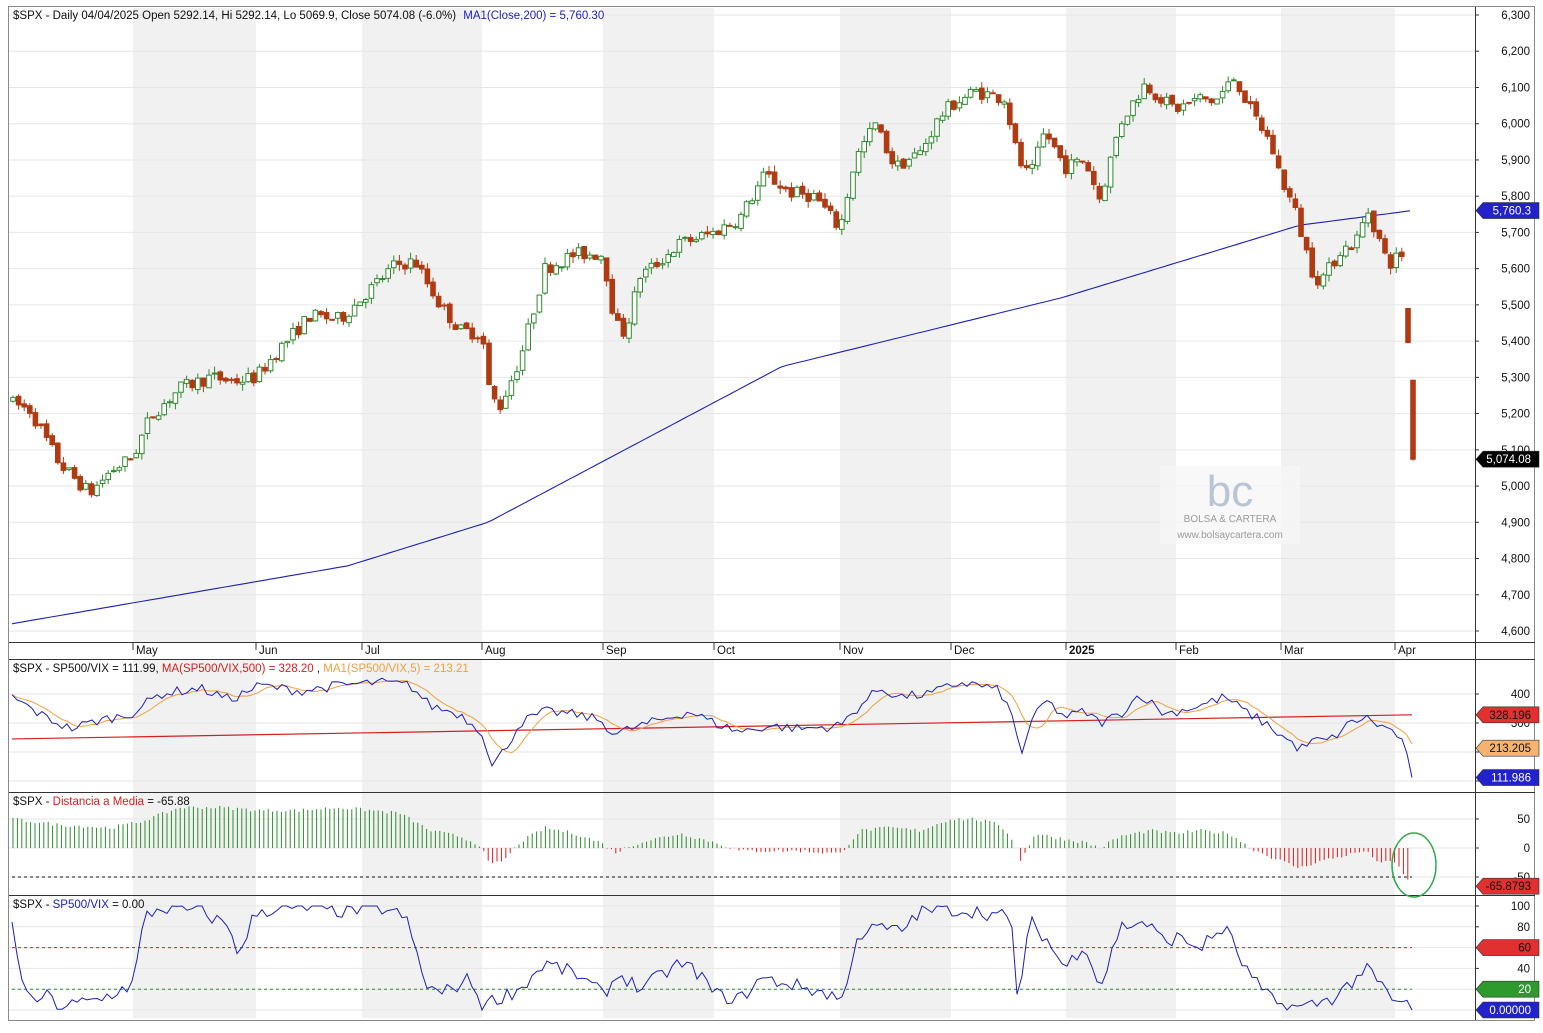 This screenshot has width=1543, height=1033. What do you see at coordinates (1515, 415) in the screenshot?
I see `y-tick-label: 5,200` at bounding box center [1515, 415].